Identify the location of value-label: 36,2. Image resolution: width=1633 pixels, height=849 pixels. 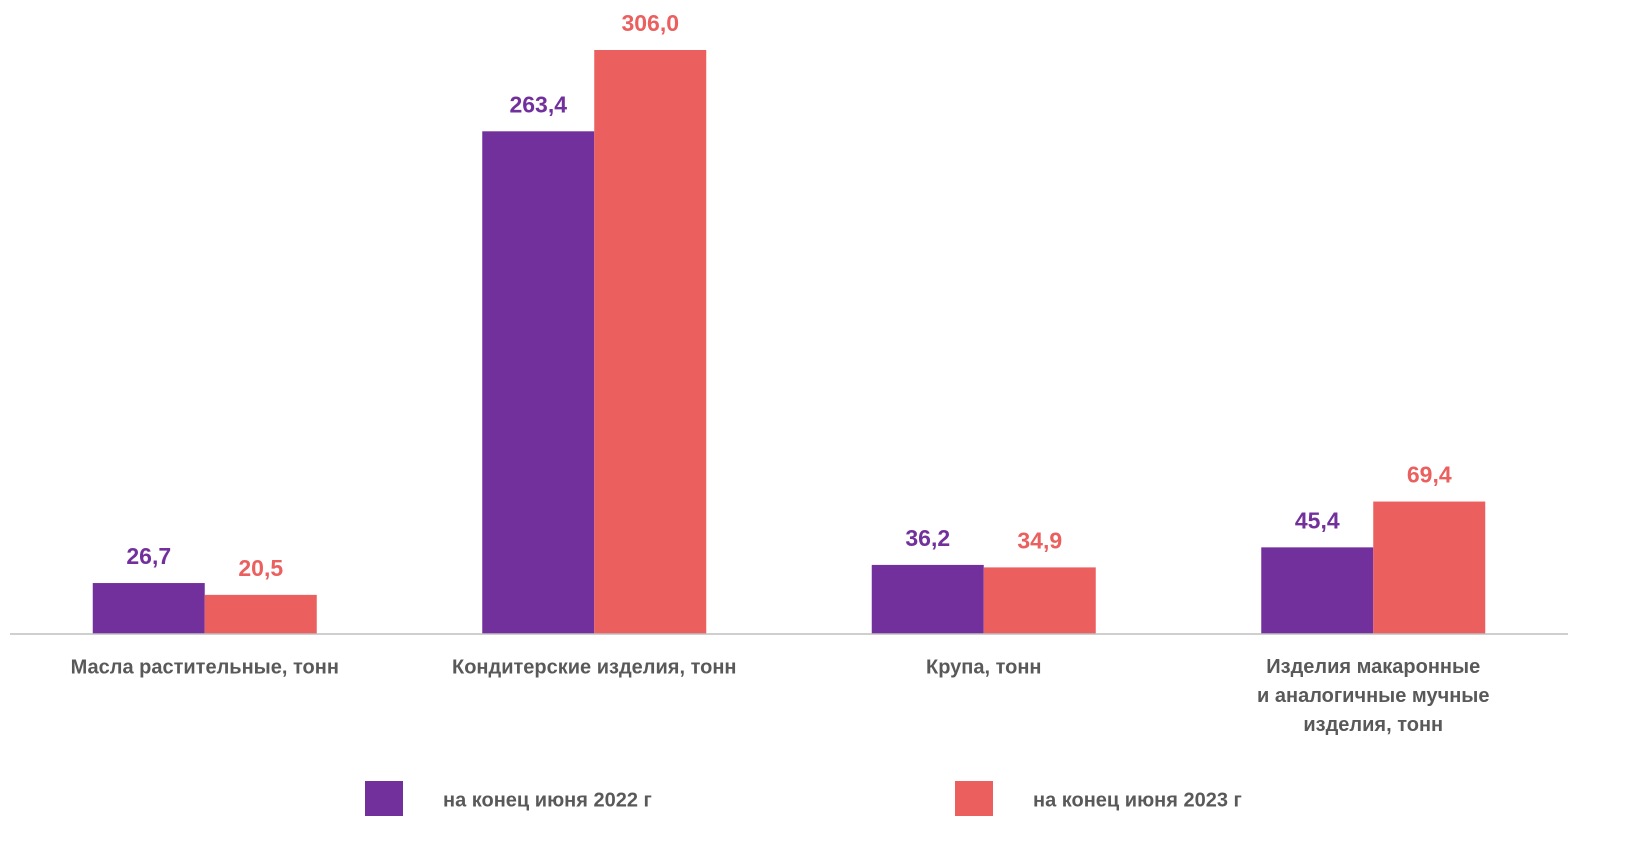
(927, 538).